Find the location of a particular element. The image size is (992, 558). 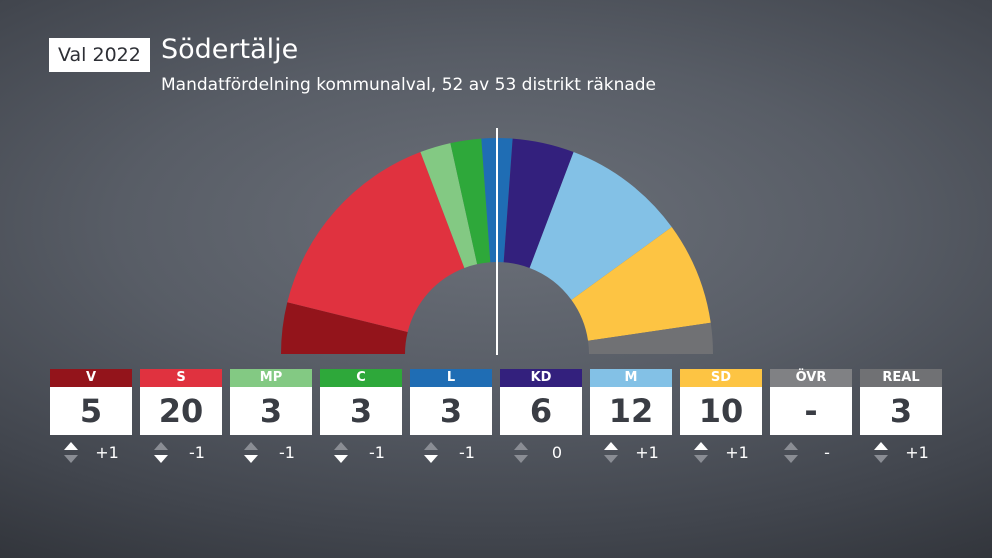

party-column-kd: KD 6 0 is located at coordinates (541, 417).